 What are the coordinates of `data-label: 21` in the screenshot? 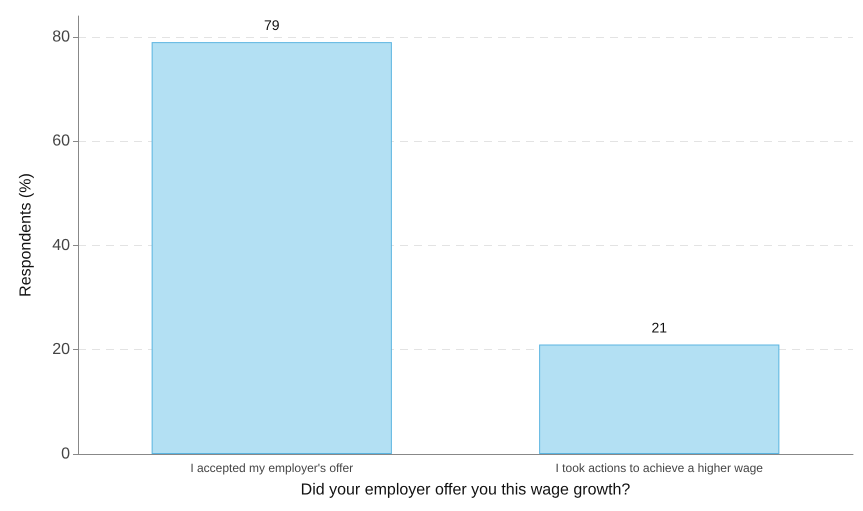 It's located at (659, 328).